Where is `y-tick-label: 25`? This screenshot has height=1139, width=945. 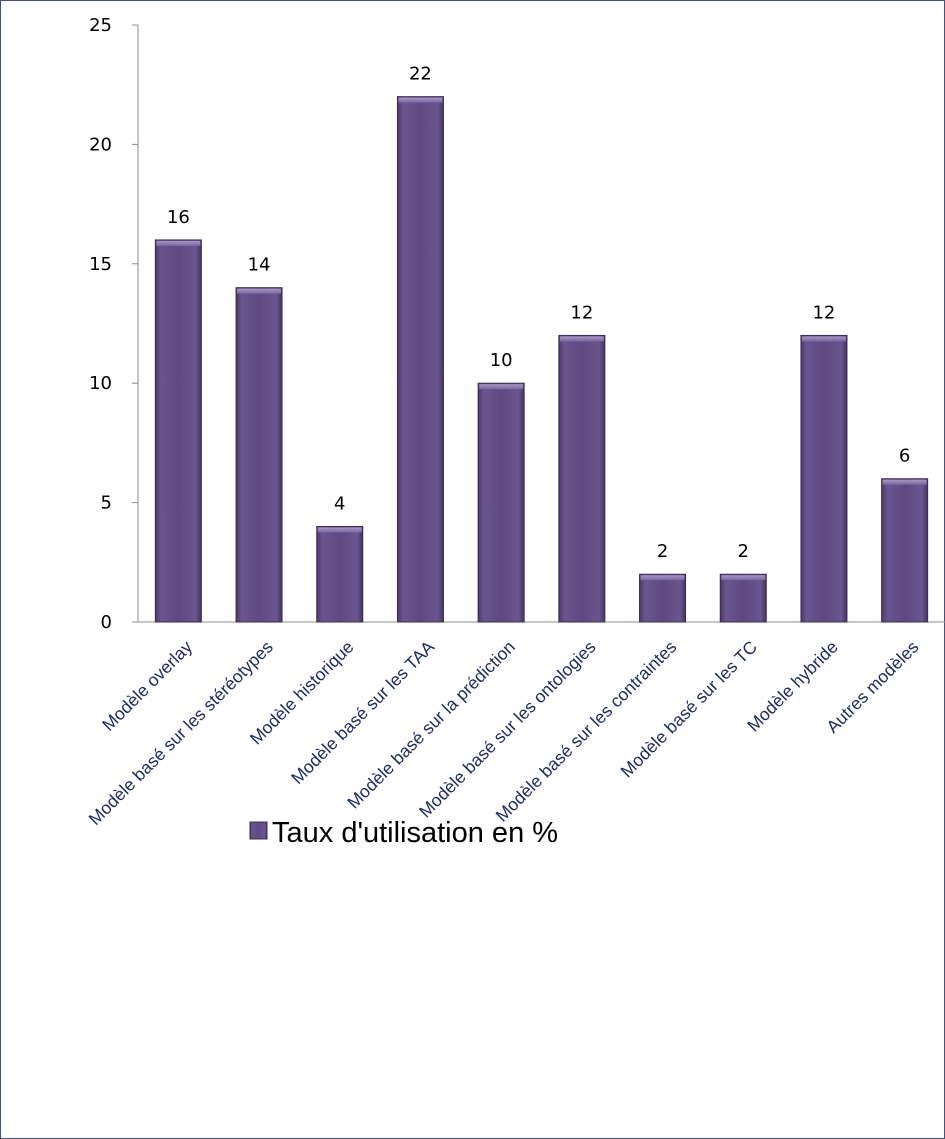
y-tick-label: 25 is located at coordinates (100, 25).